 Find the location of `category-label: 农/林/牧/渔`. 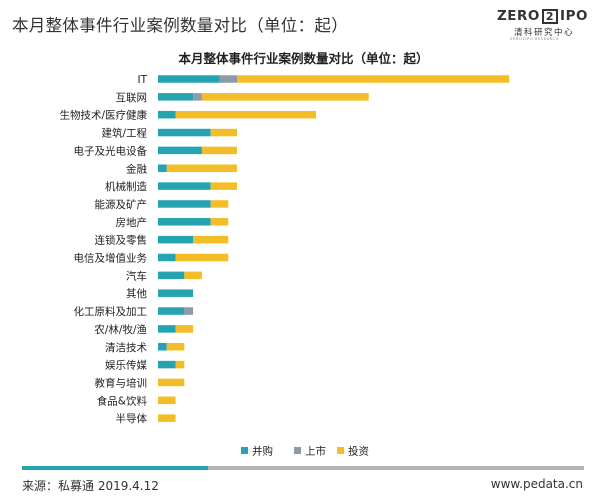

category-label: 农/林/牧/渔 is located at coordinates (120, 329).